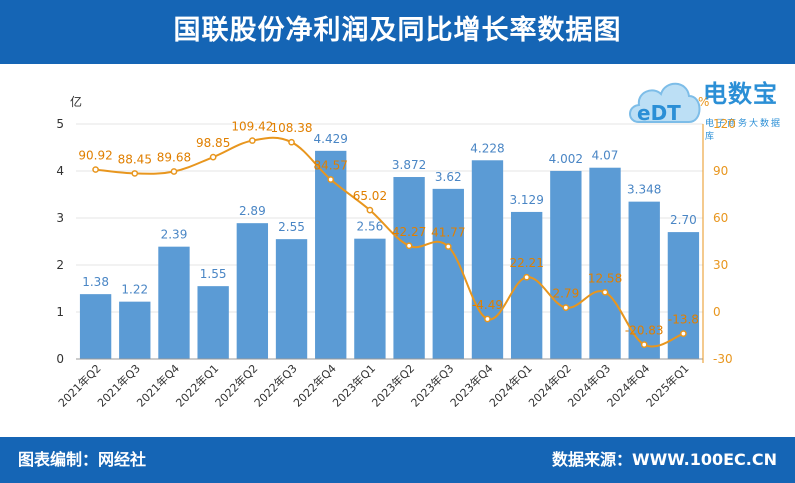 This screenshot has height=483, width=795. Describe the element at coordinates (252, 211) in the screenshot. I see `bar-value-label: 2.89` at that location.